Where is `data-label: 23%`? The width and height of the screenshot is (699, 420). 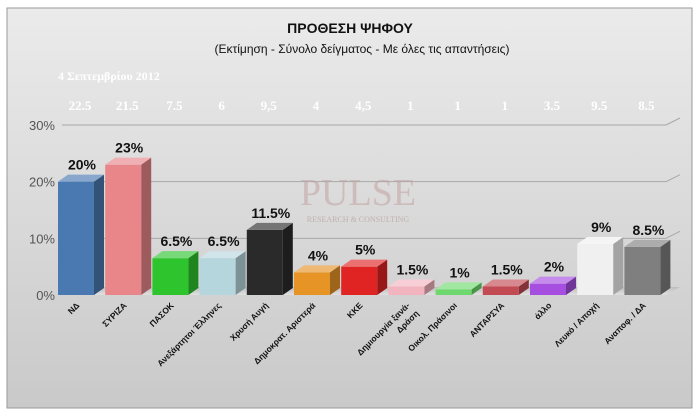 data-label: 23% is located at coordinates (129, 148).